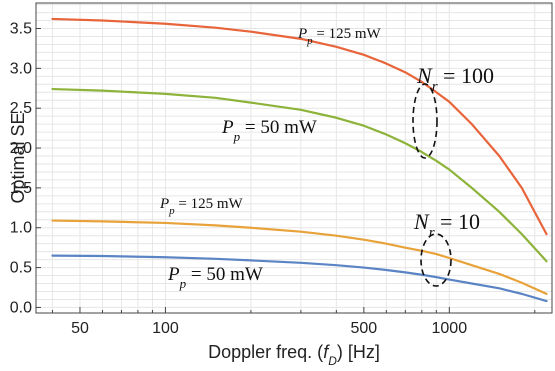 The image size is (555, 371). Describe the element at coordinates (21, 29) in the screenshot. I see `y-tick-label: 3.5` at that location.